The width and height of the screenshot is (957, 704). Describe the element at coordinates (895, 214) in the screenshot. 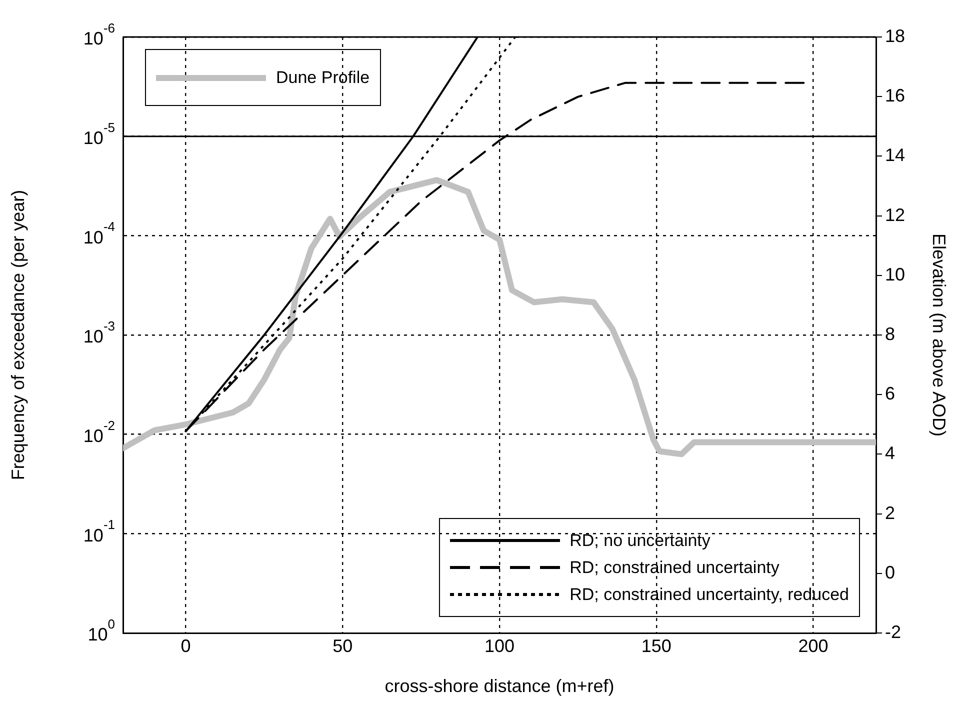

I see `y2-tick-label: 12` at that location.